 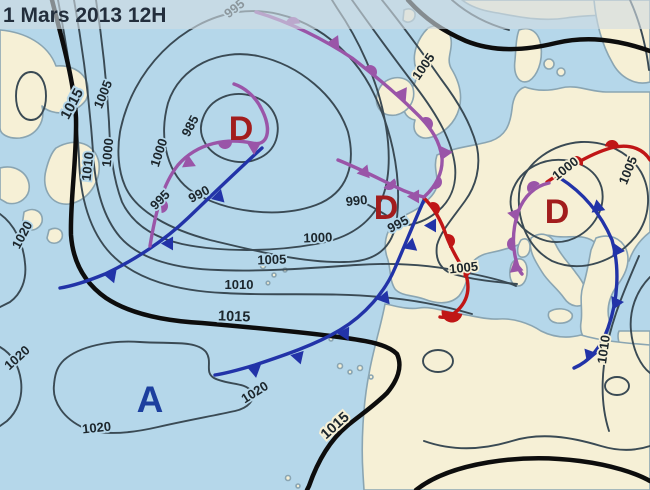 I want to click on isobar-1010-east, so click(x=620, y=343).